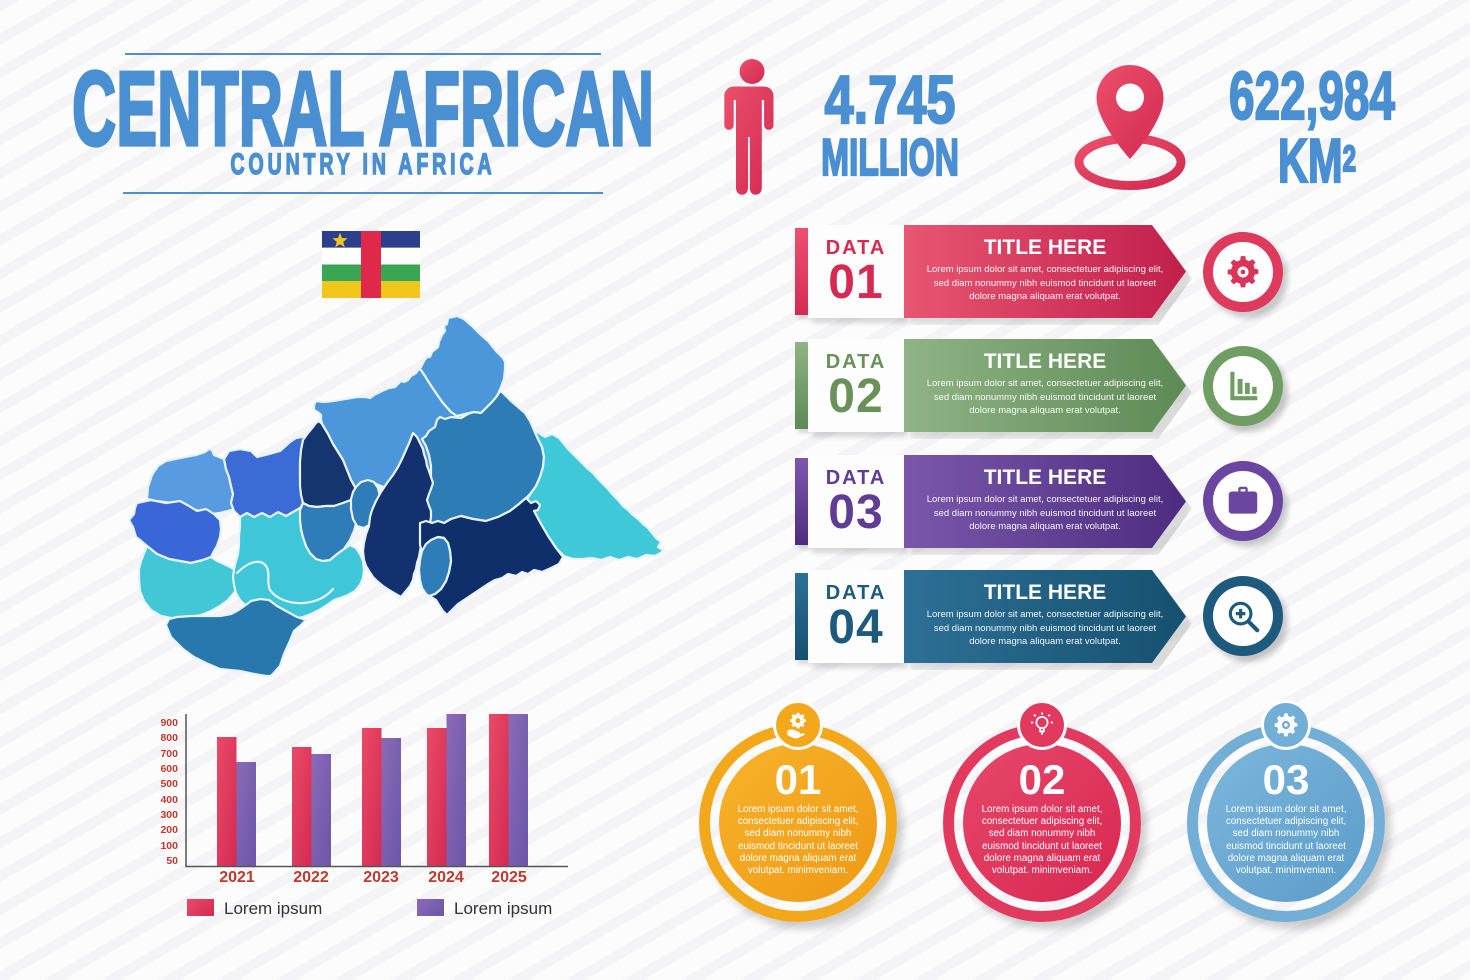 The height and width of the screenshot is (980, 1470). What do you see at coordinates (169, 846) in the screenshot?
I see `svg-text: 100` at bounding box center [169, 846].